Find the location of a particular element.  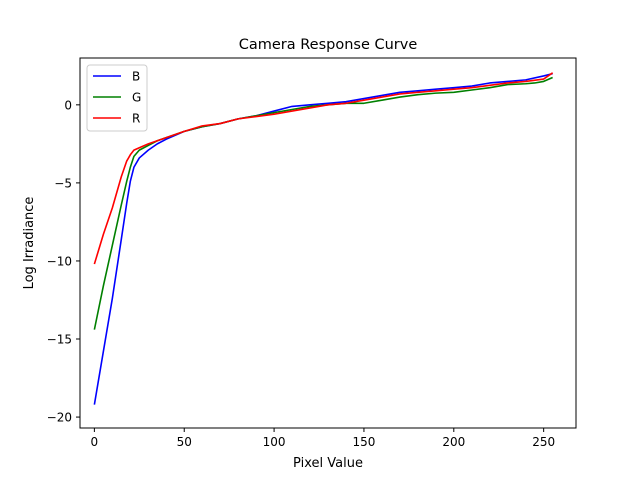

legend-box is located at coordinates (117, 98).